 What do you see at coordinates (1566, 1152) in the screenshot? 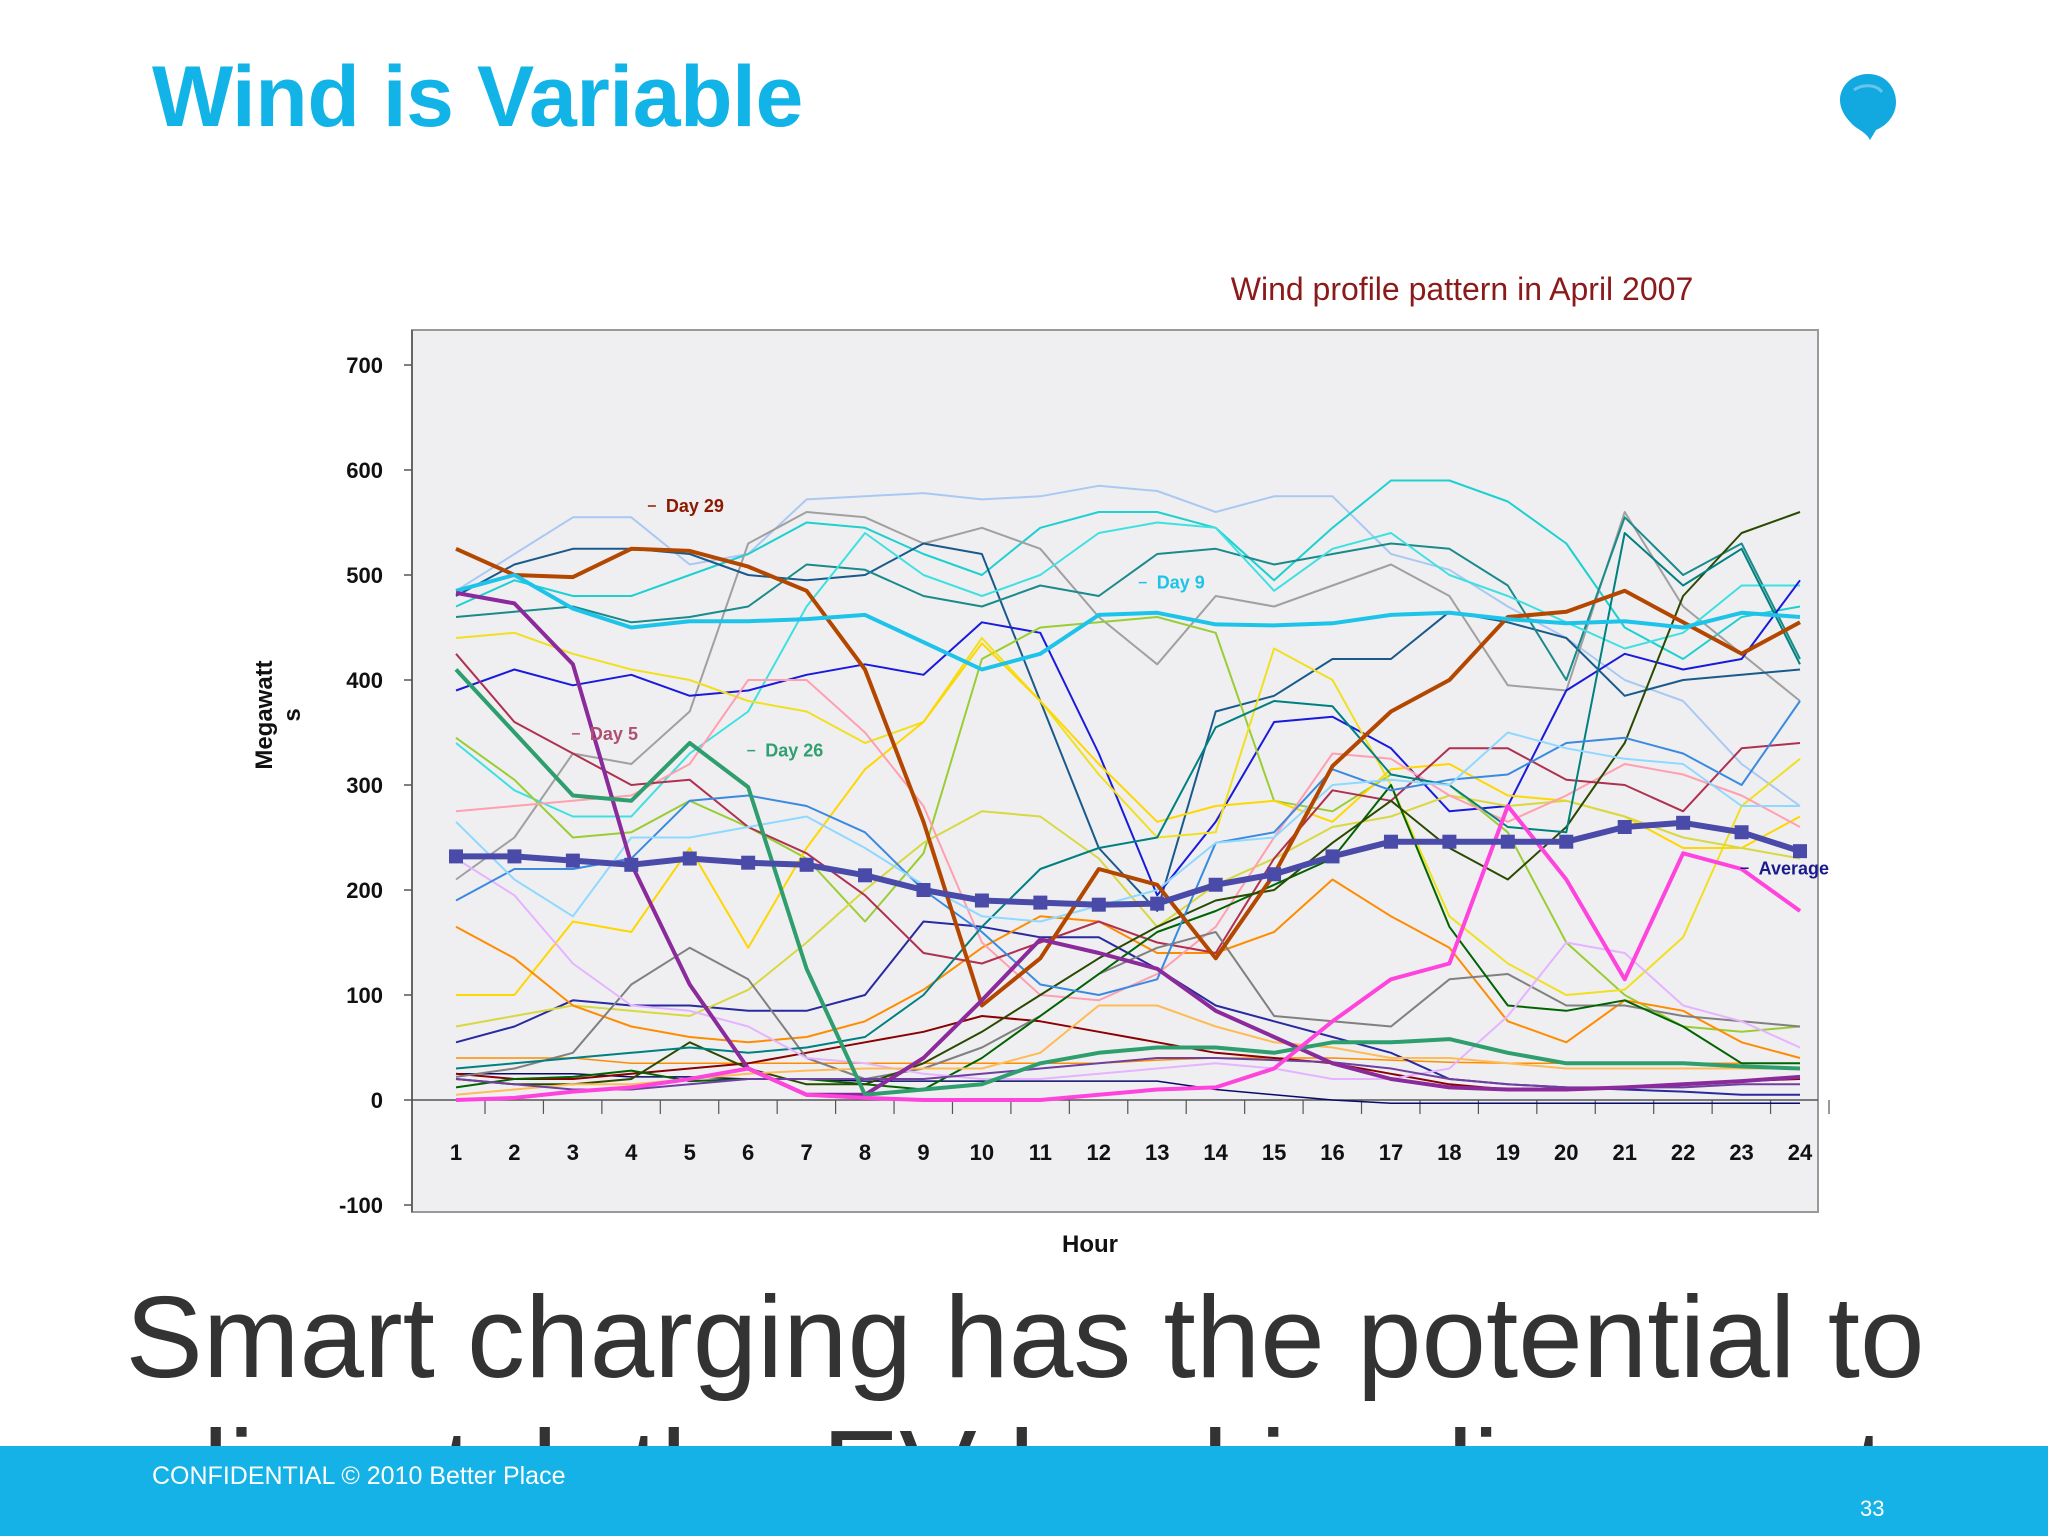
I see `x-tick-label: 20` at bounding box center [1566, 1152].